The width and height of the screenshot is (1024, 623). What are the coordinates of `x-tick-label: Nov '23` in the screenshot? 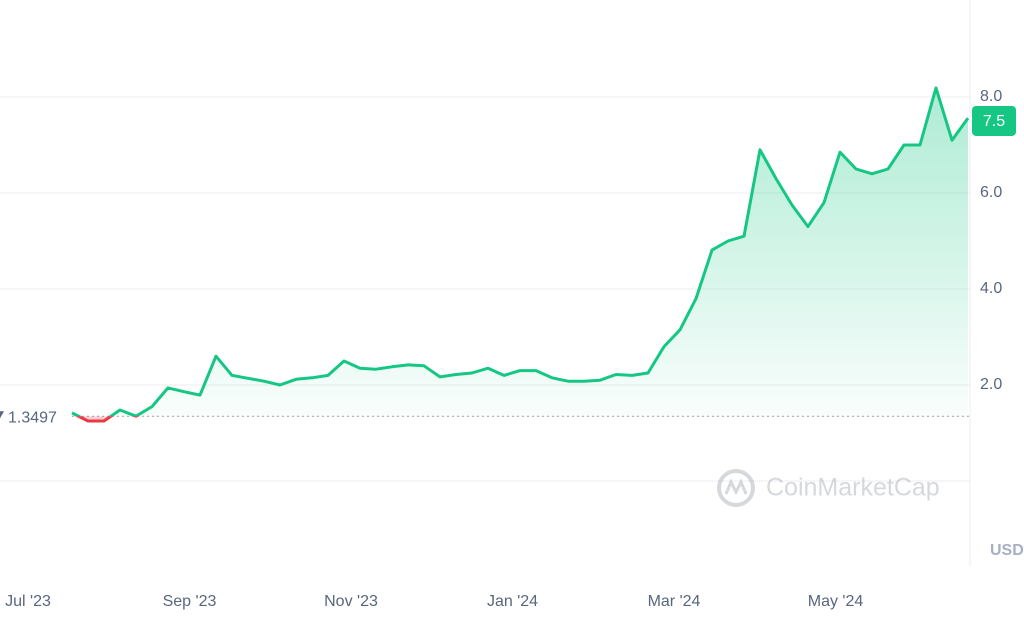 It's located at (351, 601).